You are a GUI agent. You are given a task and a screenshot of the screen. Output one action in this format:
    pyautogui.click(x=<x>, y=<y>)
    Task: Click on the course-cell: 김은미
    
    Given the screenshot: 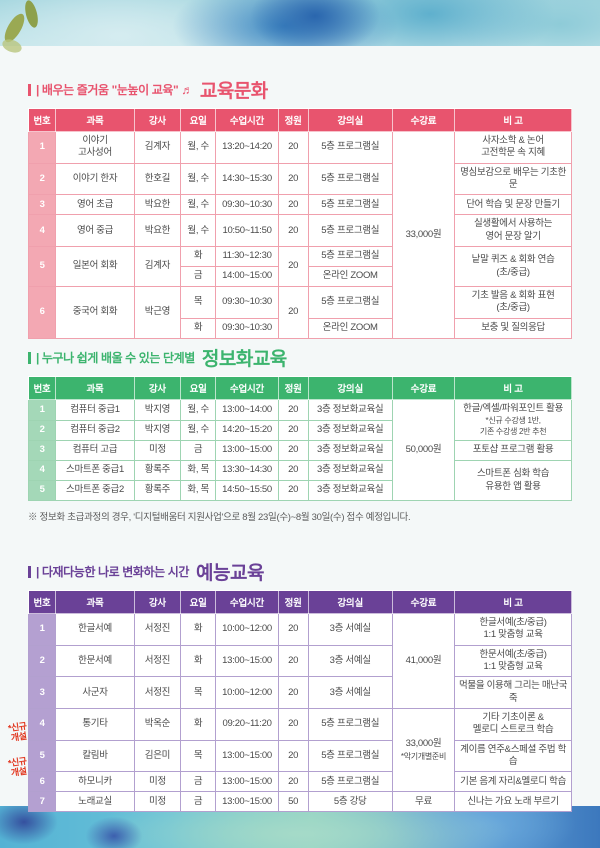 What is the action you would take?
    pyautogui.click(x=157, y=756)
    